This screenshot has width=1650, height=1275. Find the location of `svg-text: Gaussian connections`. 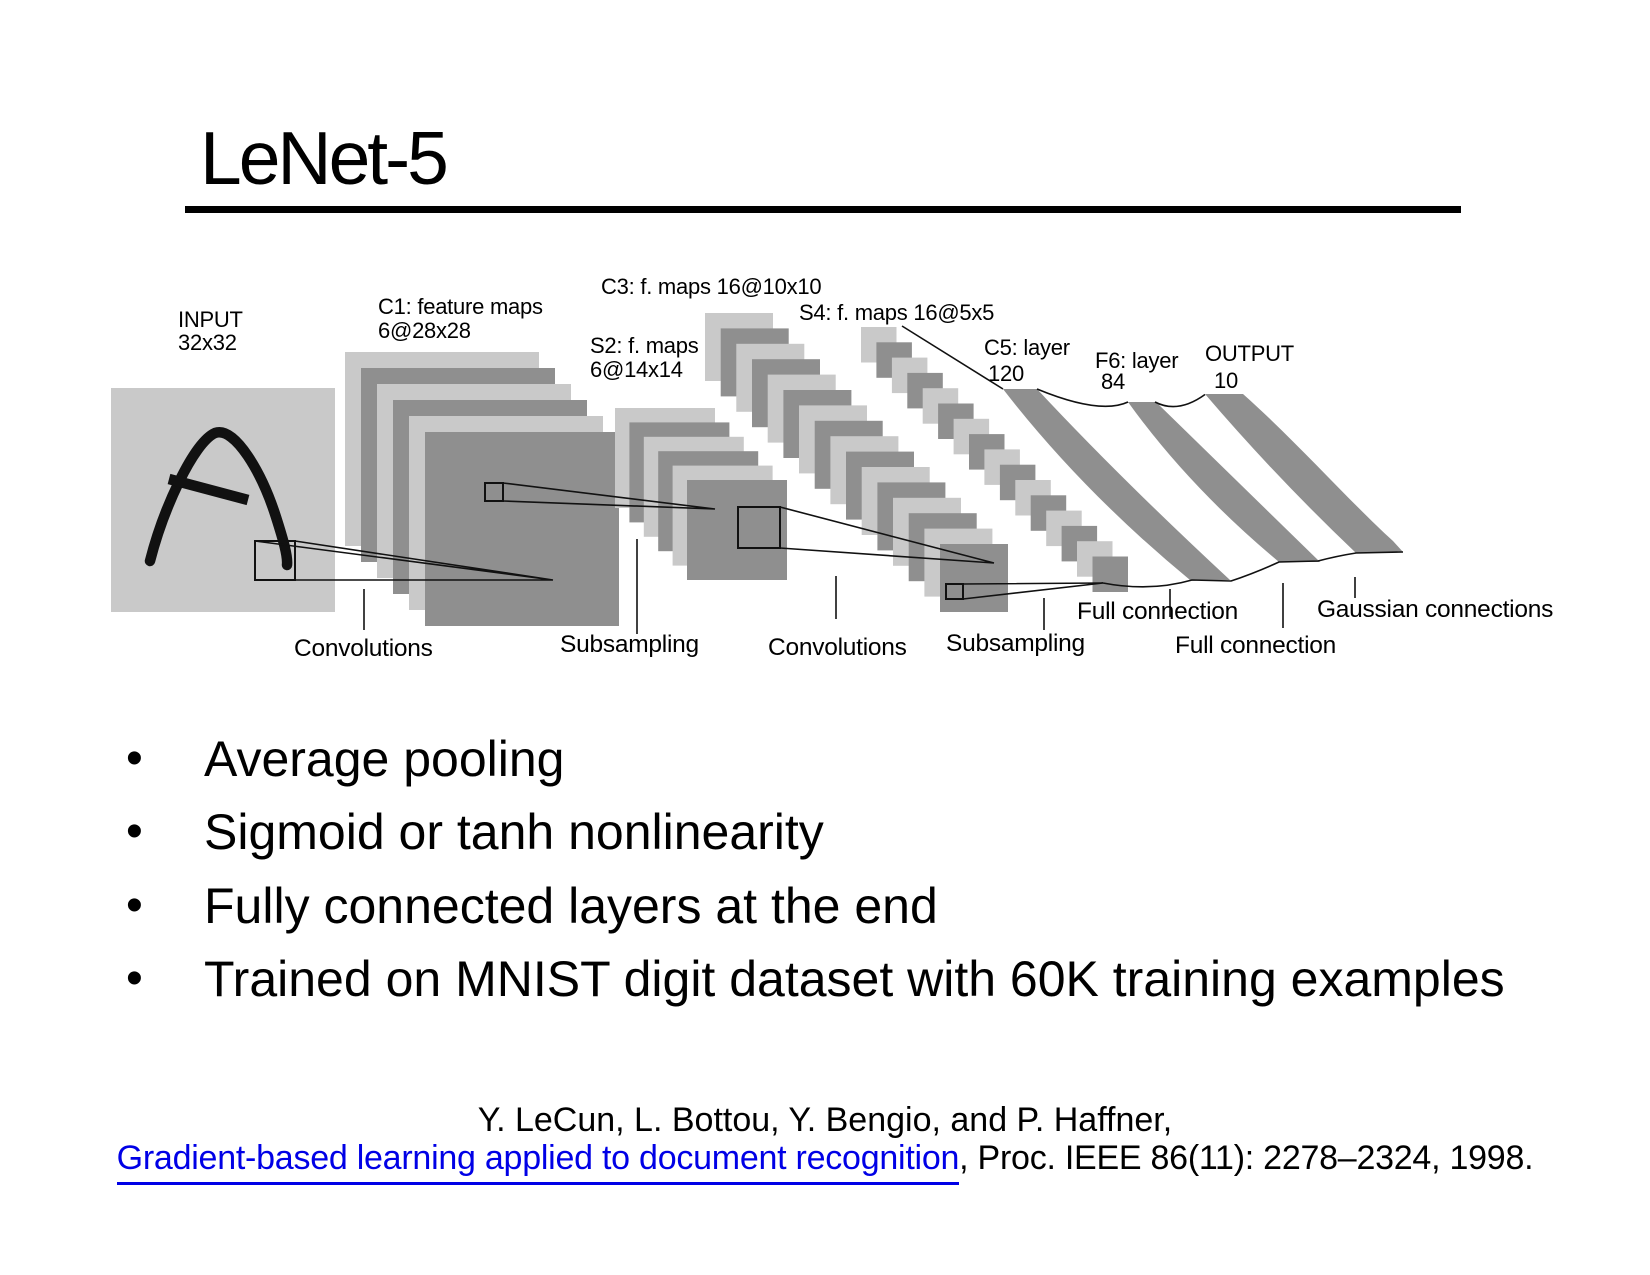

svg-text: Gaussian connections is located at coordinates (1435, 609).